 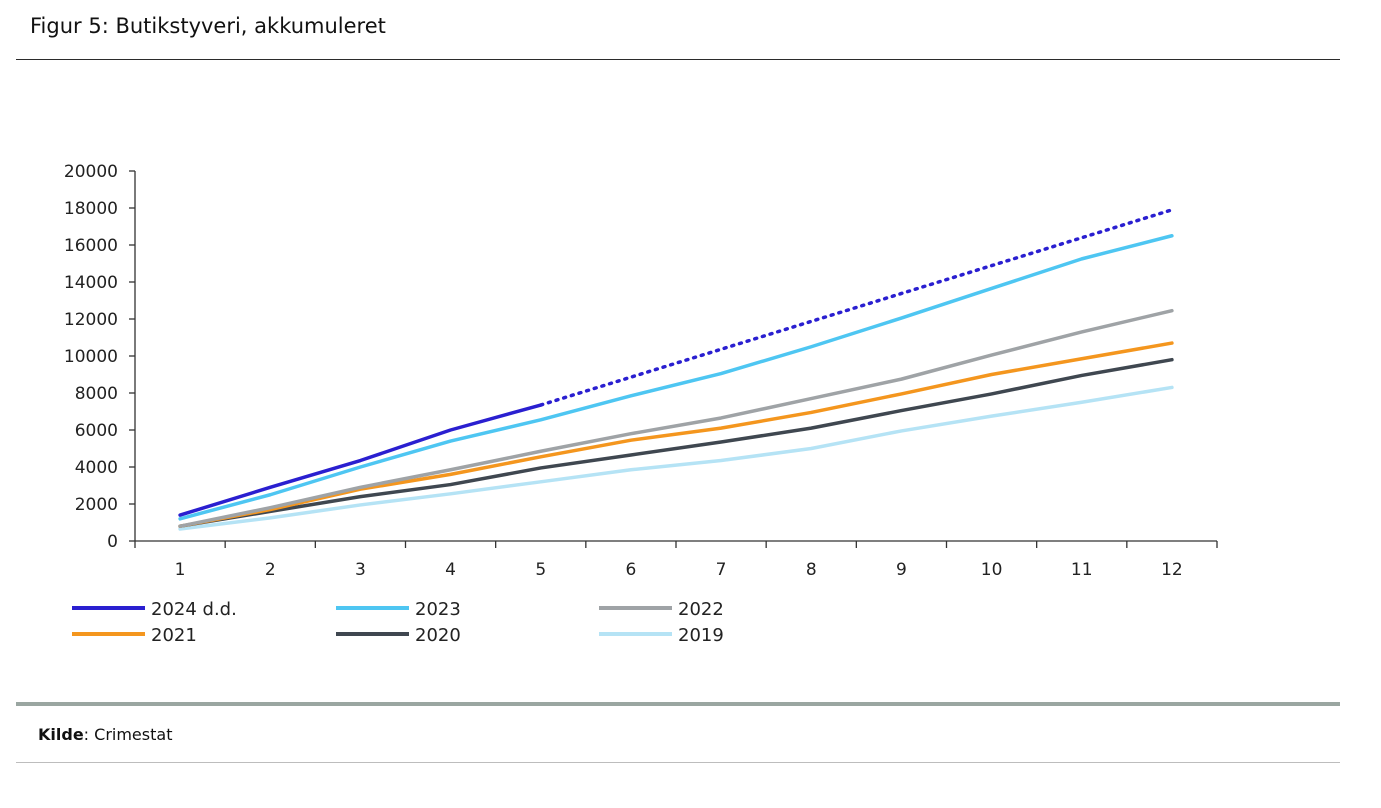 I want to click on y-tick-label: 4000, so click(x=96, y=468).